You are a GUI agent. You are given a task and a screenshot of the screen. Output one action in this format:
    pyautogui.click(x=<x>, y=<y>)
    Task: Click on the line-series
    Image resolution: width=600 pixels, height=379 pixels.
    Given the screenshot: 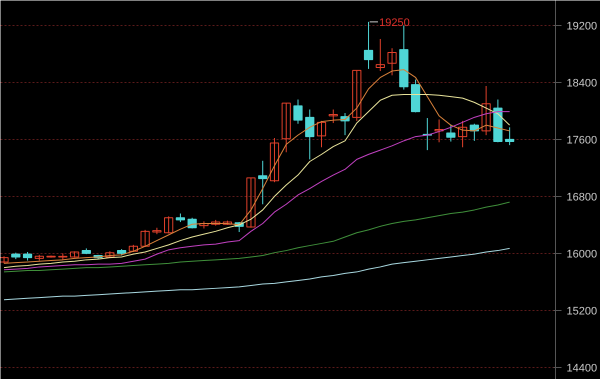 What is the action you would take?
    pyautogui.click(x=257, y=274)
    